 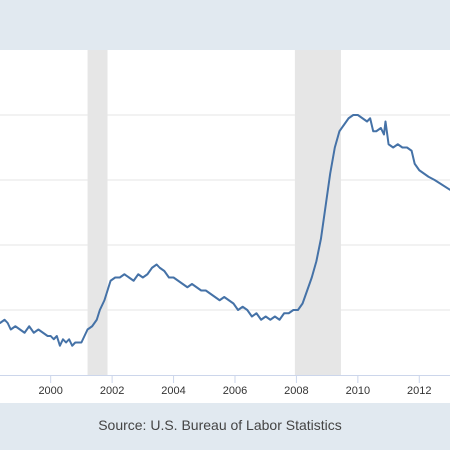 What do you see at coordinates (358, 391) in the screenshot?
I see `x-tick-label-2010: 2010` at bounding box center [358, 391].